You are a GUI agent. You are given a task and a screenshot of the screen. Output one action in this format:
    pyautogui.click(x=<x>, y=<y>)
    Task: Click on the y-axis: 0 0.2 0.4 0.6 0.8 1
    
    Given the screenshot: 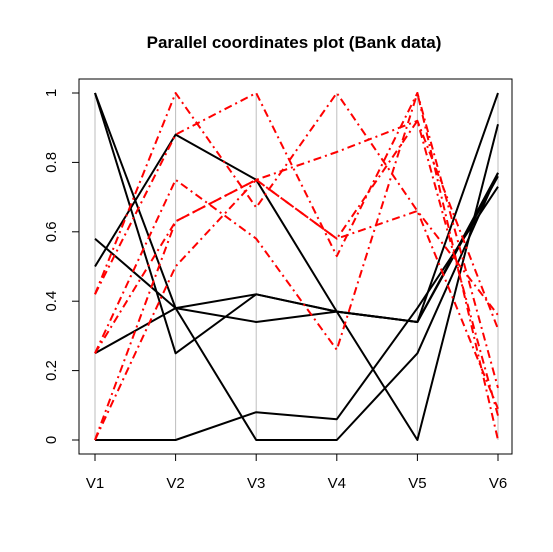 What is the action you would take?
    pyautogui.click(x=61, y=266)
    